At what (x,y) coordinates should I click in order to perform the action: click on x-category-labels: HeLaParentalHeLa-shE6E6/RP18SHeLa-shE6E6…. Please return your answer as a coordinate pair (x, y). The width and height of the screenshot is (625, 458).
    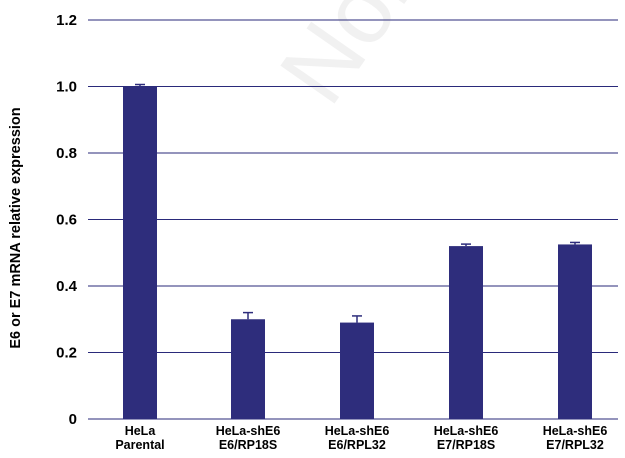
    Looking at the image, I should click on (361, 438).